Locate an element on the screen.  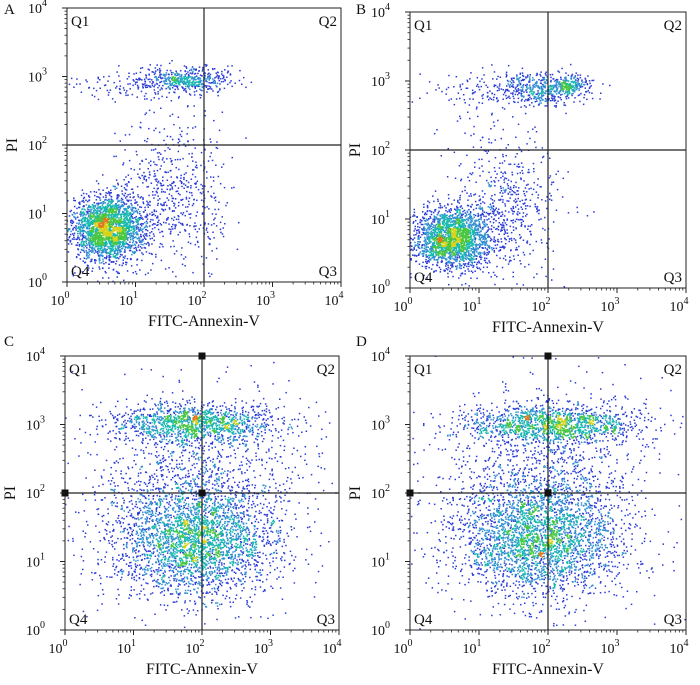
x-tick-base: 10 is located at coordinates (126, 301).